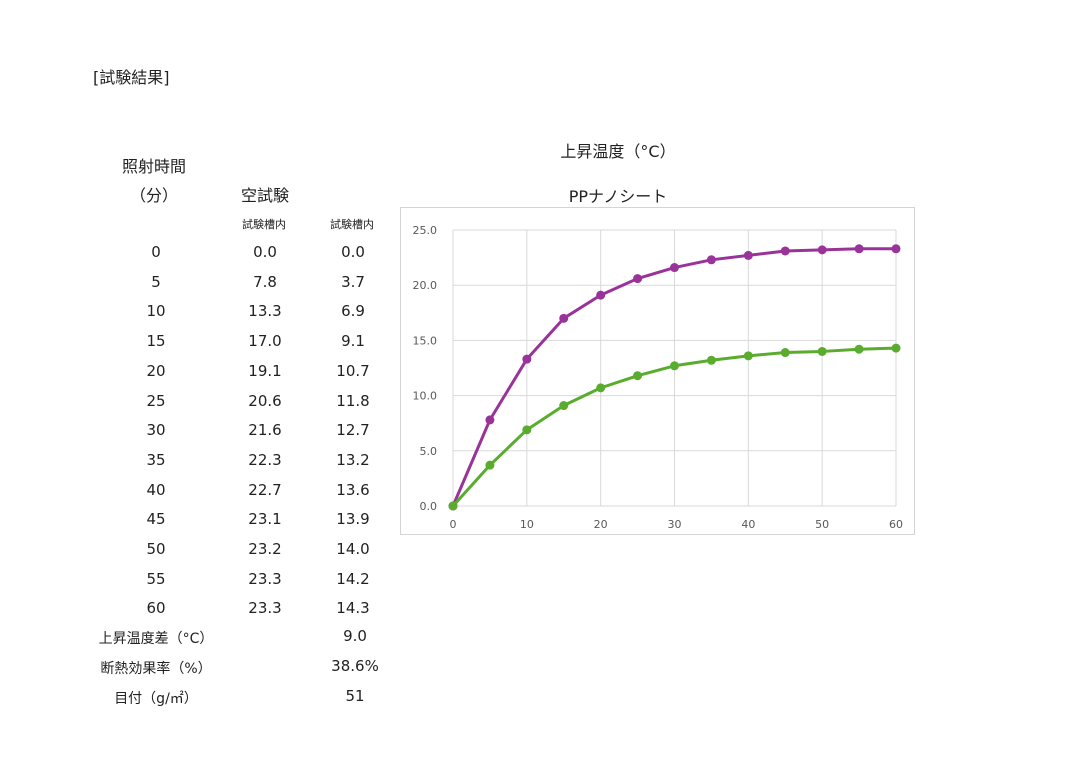  What do you see at coordinates (156, 699) in the screenshot?
I see `summary-label: 目付（g/㎡）` at bounding box center [156, 699].